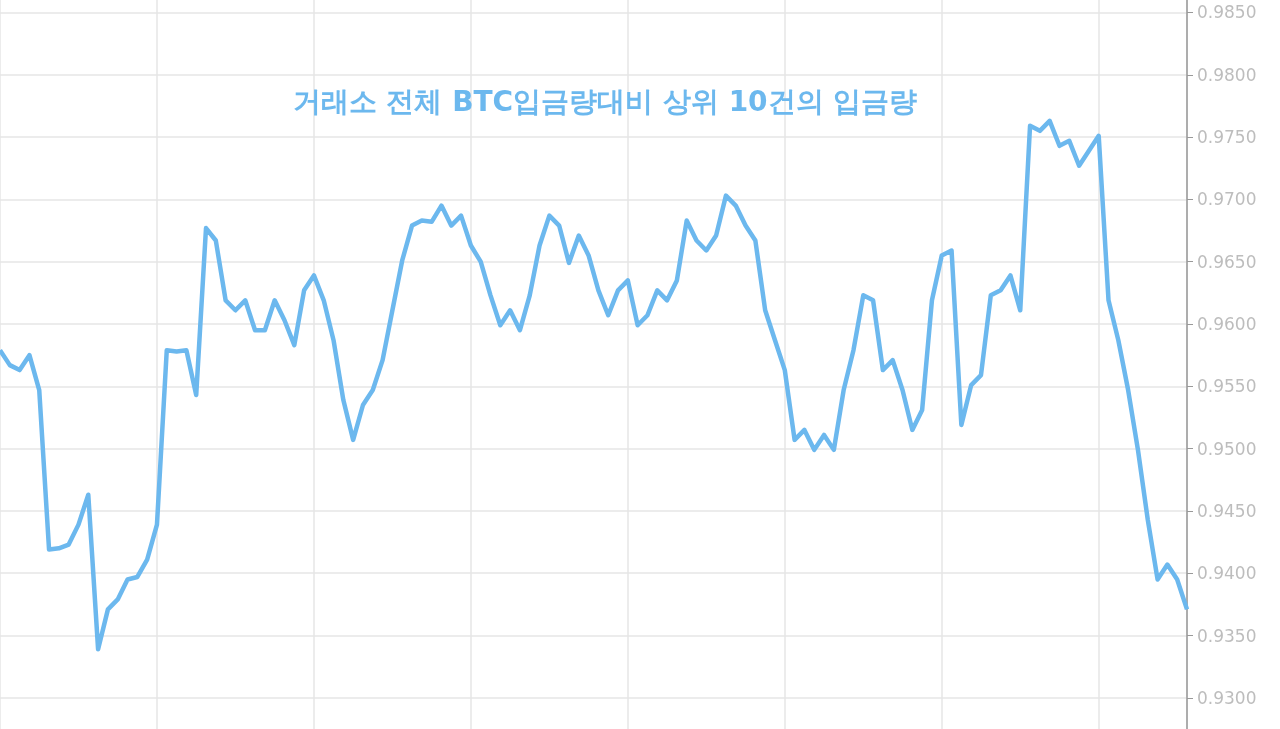  I want to click on y-tick-label: 0.9850, so click(1227, 12).